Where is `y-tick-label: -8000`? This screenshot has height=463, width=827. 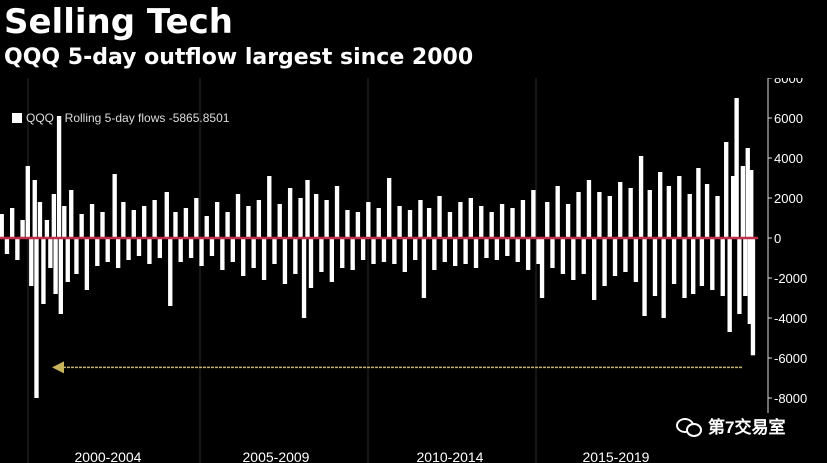
y-tick-label: -8000 is located at coordinates (790, 398).